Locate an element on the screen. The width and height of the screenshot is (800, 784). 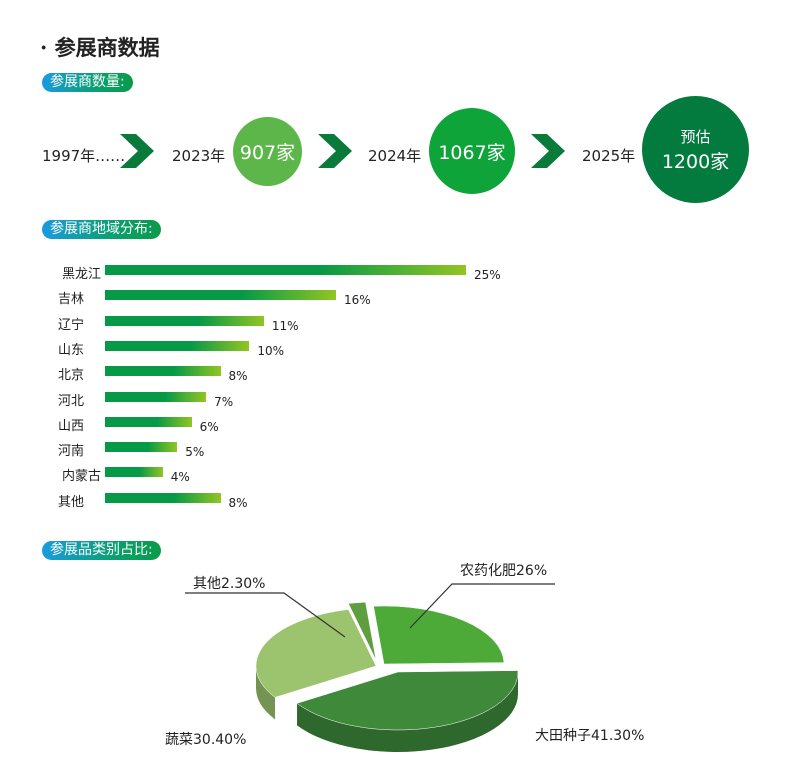
category-pie-chart: 农药化肥26% 大田种子41.30% 蔬菜30.40% 其他2.30% is located at coordinates (404, 657).